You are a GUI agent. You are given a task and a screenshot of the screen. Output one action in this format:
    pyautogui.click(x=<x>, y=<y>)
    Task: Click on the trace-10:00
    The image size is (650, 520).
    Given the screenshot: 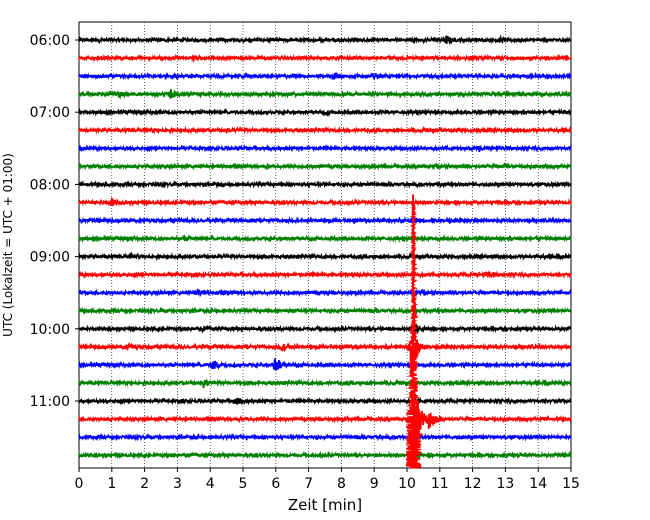 What is the action you would take?
    pyautogui.click(x=325, y=329)
    